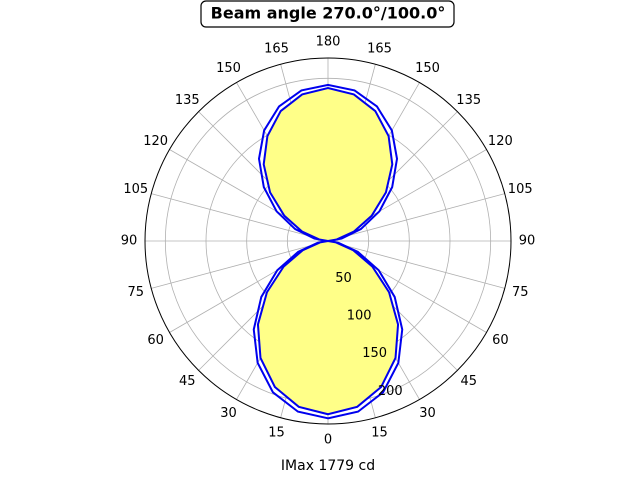 The width and height of the screenshot is (640, 480). What do you see at coordinates (328, 466) in the screenshot?
I see `x-axis-label: IMax 1779 cd` at bounding box center [328, 466].